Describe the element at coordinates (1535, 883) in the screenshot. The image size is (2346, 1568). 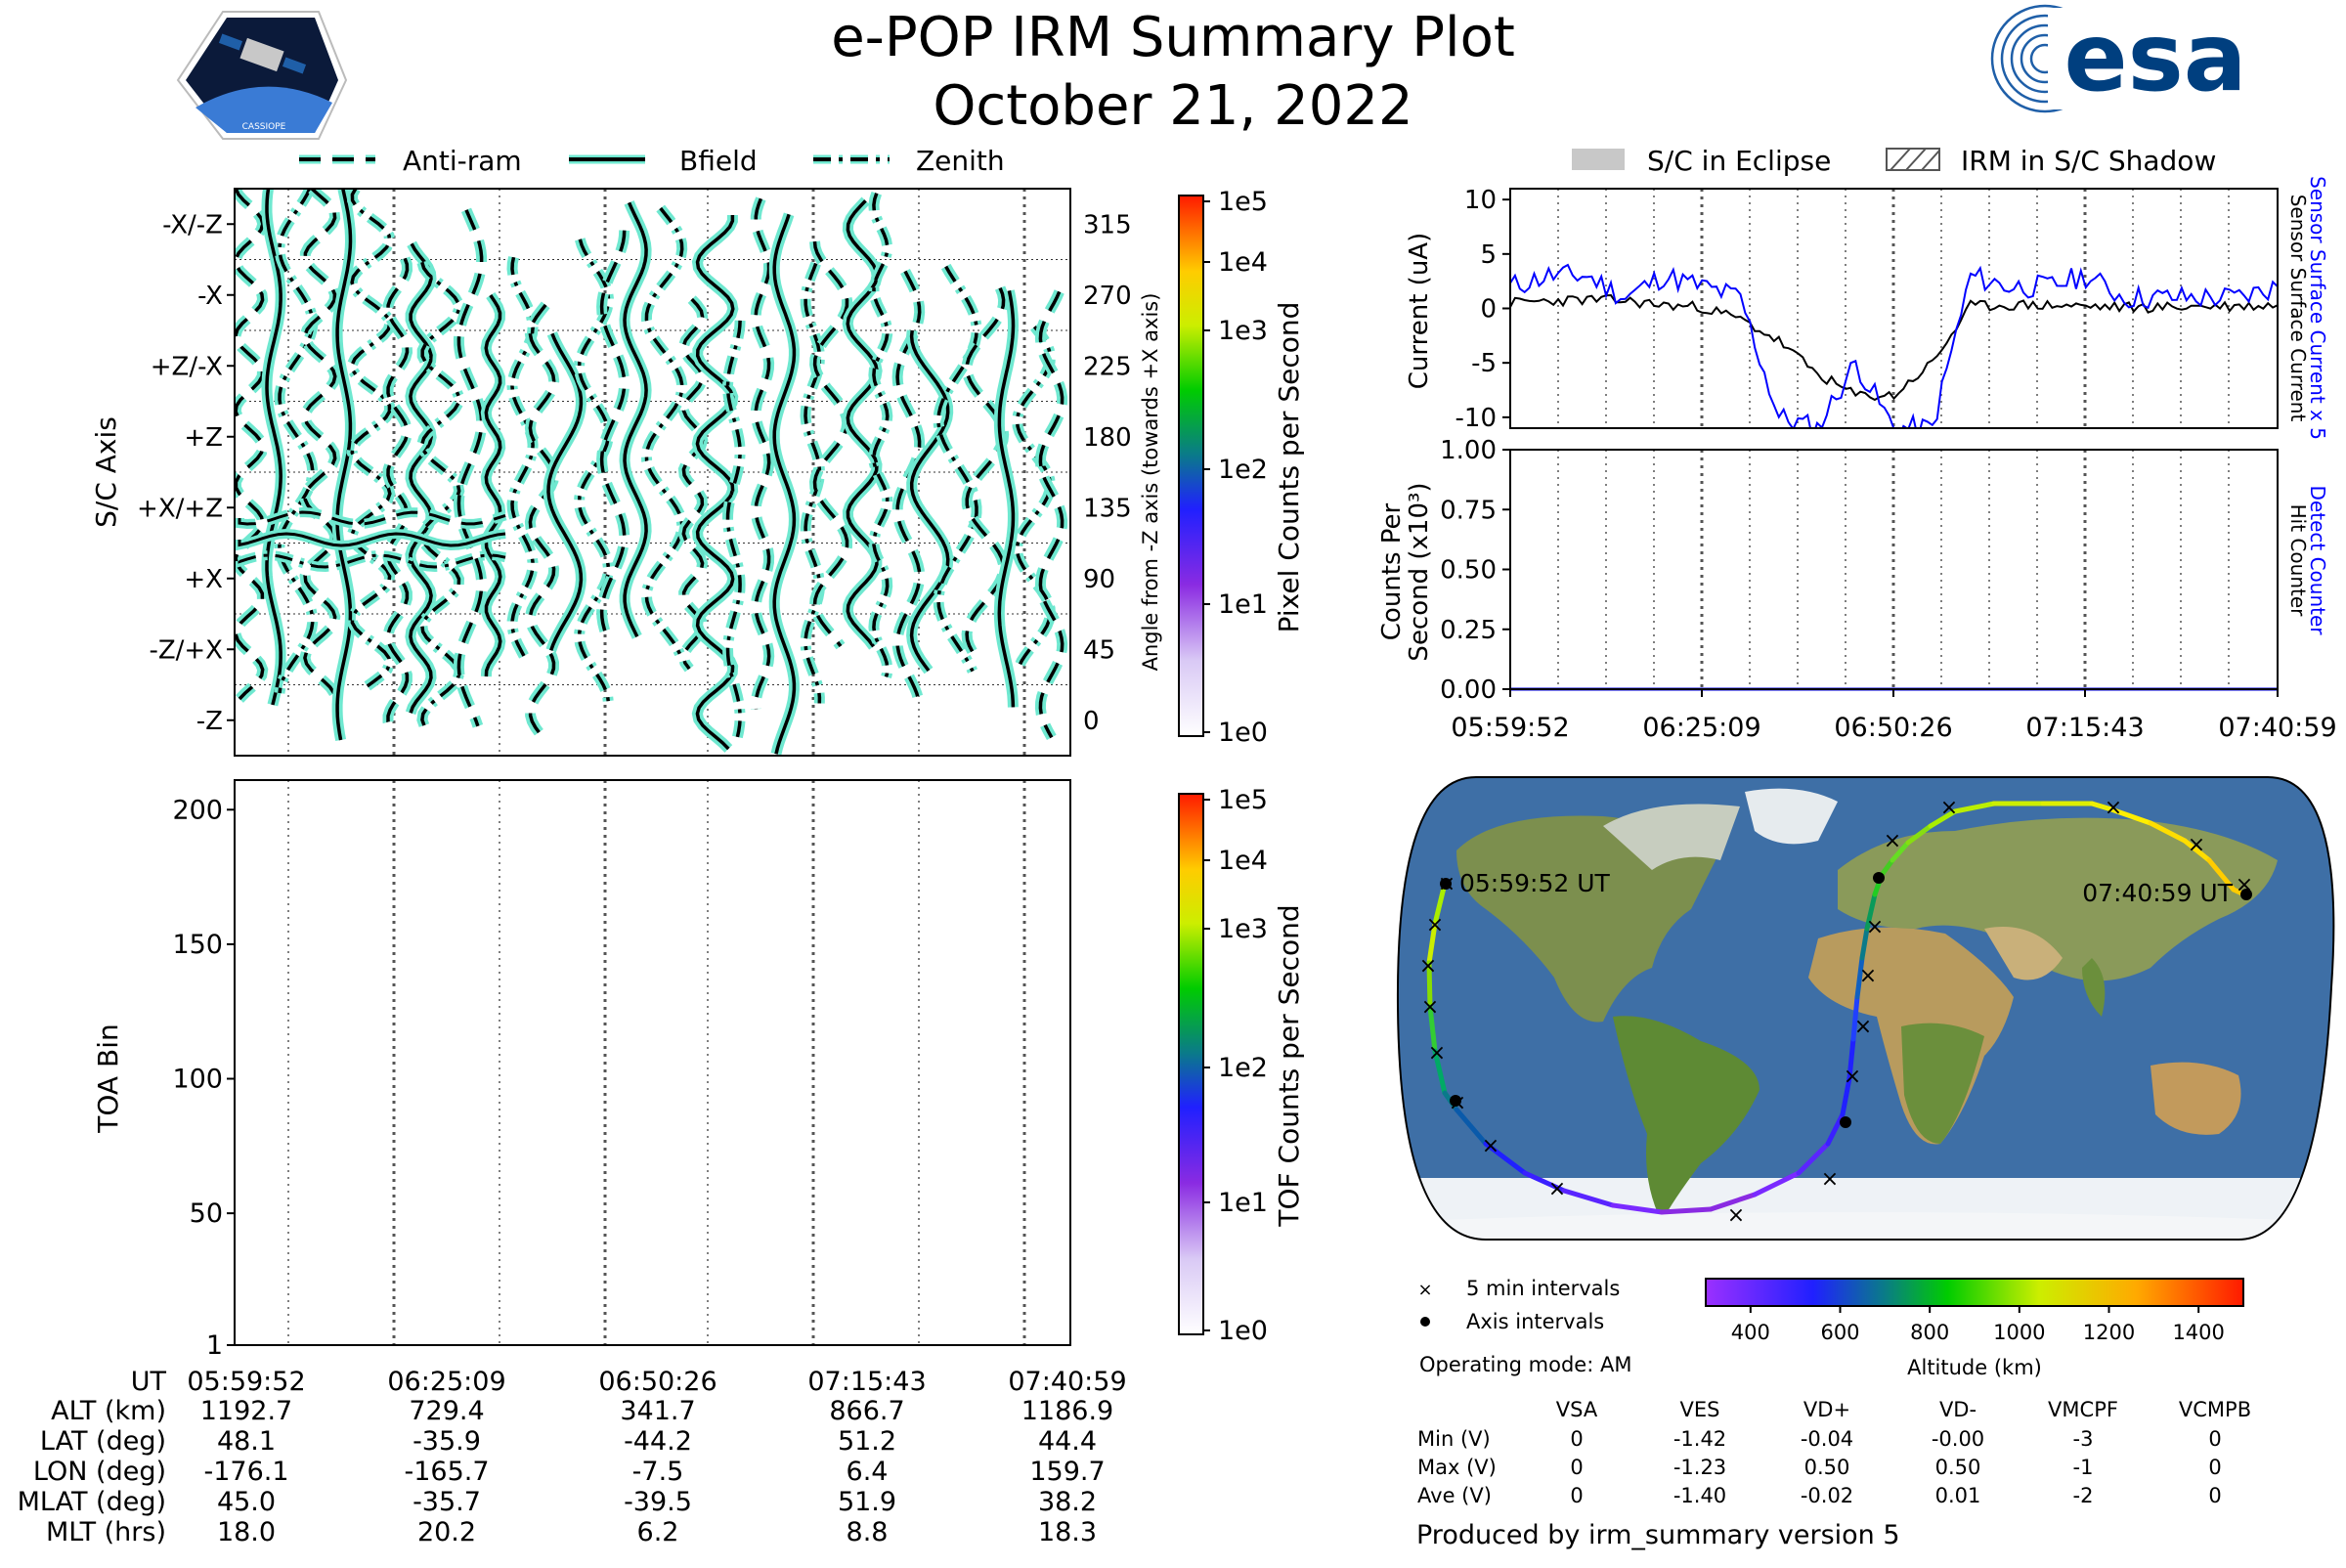
I see `map-start-label: 05:59:52 UT` at that location.